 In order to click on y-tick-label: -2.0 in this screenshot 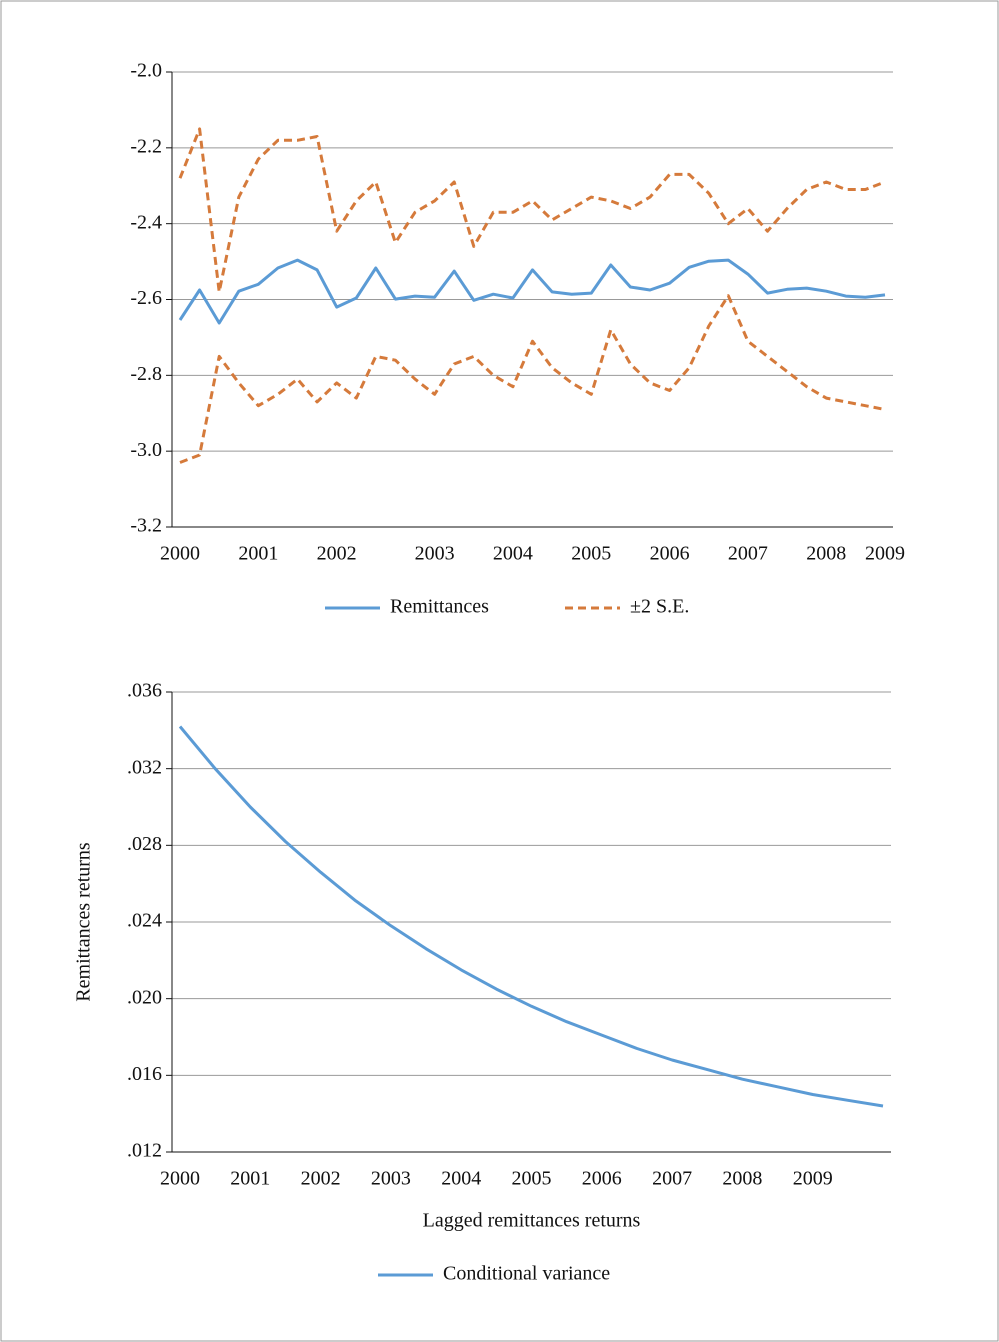, I will do `click(146, 71)`.